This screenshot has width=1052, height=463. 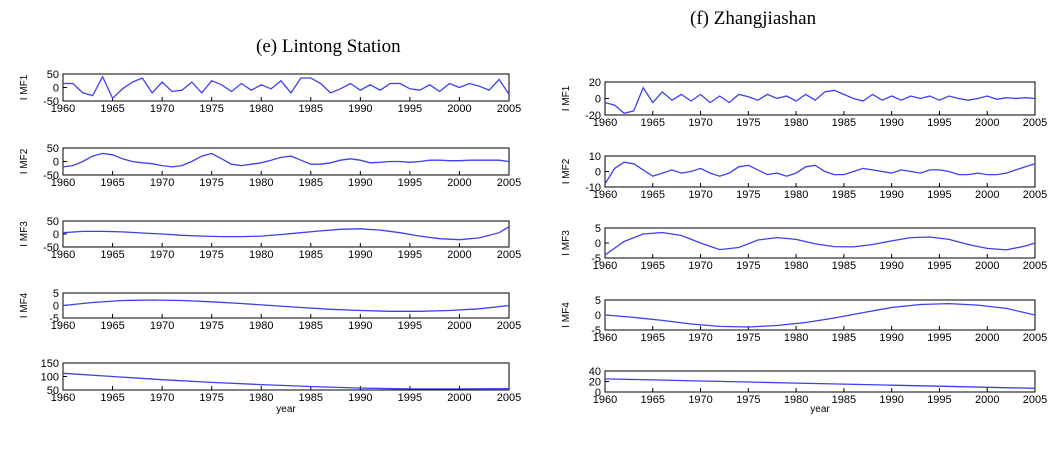 I want to click on y-axis-label: I MF3, so click(x=24, y=234).